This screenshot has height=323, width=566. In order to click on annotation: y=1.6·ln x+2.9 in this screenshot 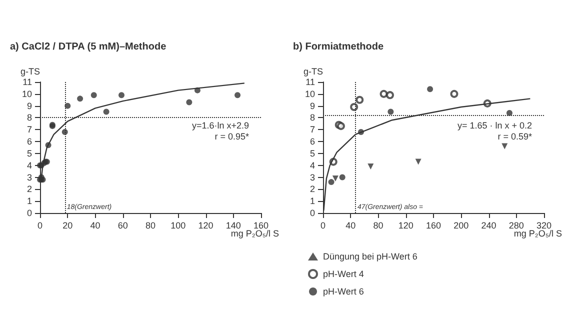, I will do `click(221, 125)`.